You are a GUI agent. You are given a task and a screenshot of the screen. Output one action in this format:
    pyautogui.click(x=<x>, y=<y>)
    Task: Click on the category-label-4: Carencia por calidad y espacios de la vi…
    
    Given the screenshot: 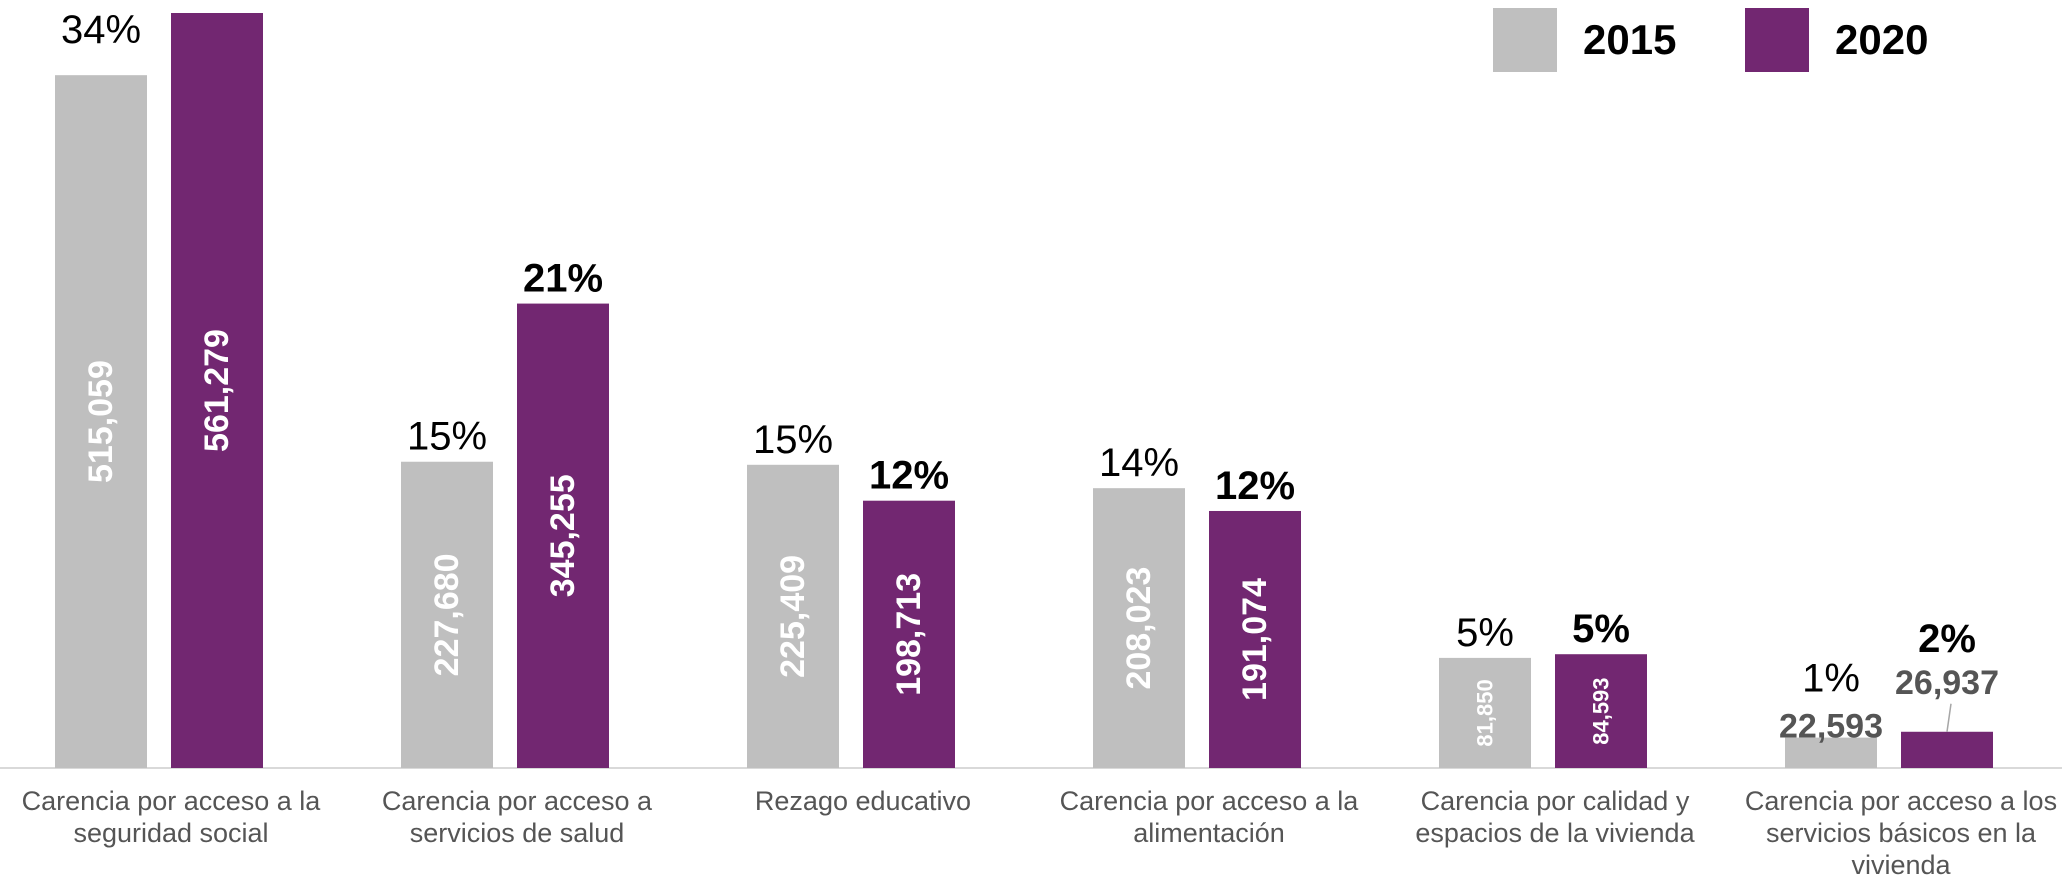 What is the action you would take?
    pyautogui.click(x=1555, y=817)
    